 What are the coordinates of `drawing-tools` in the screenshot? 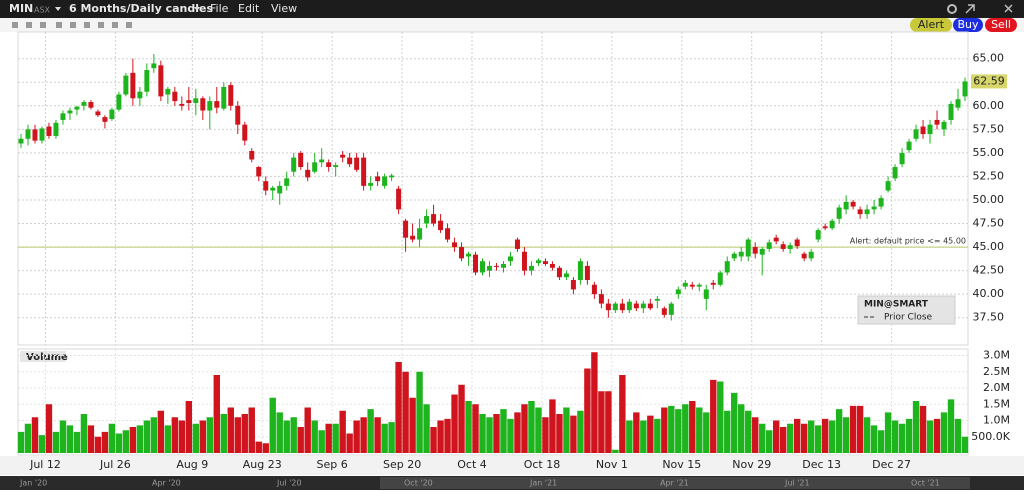 It's located at (72, 25).